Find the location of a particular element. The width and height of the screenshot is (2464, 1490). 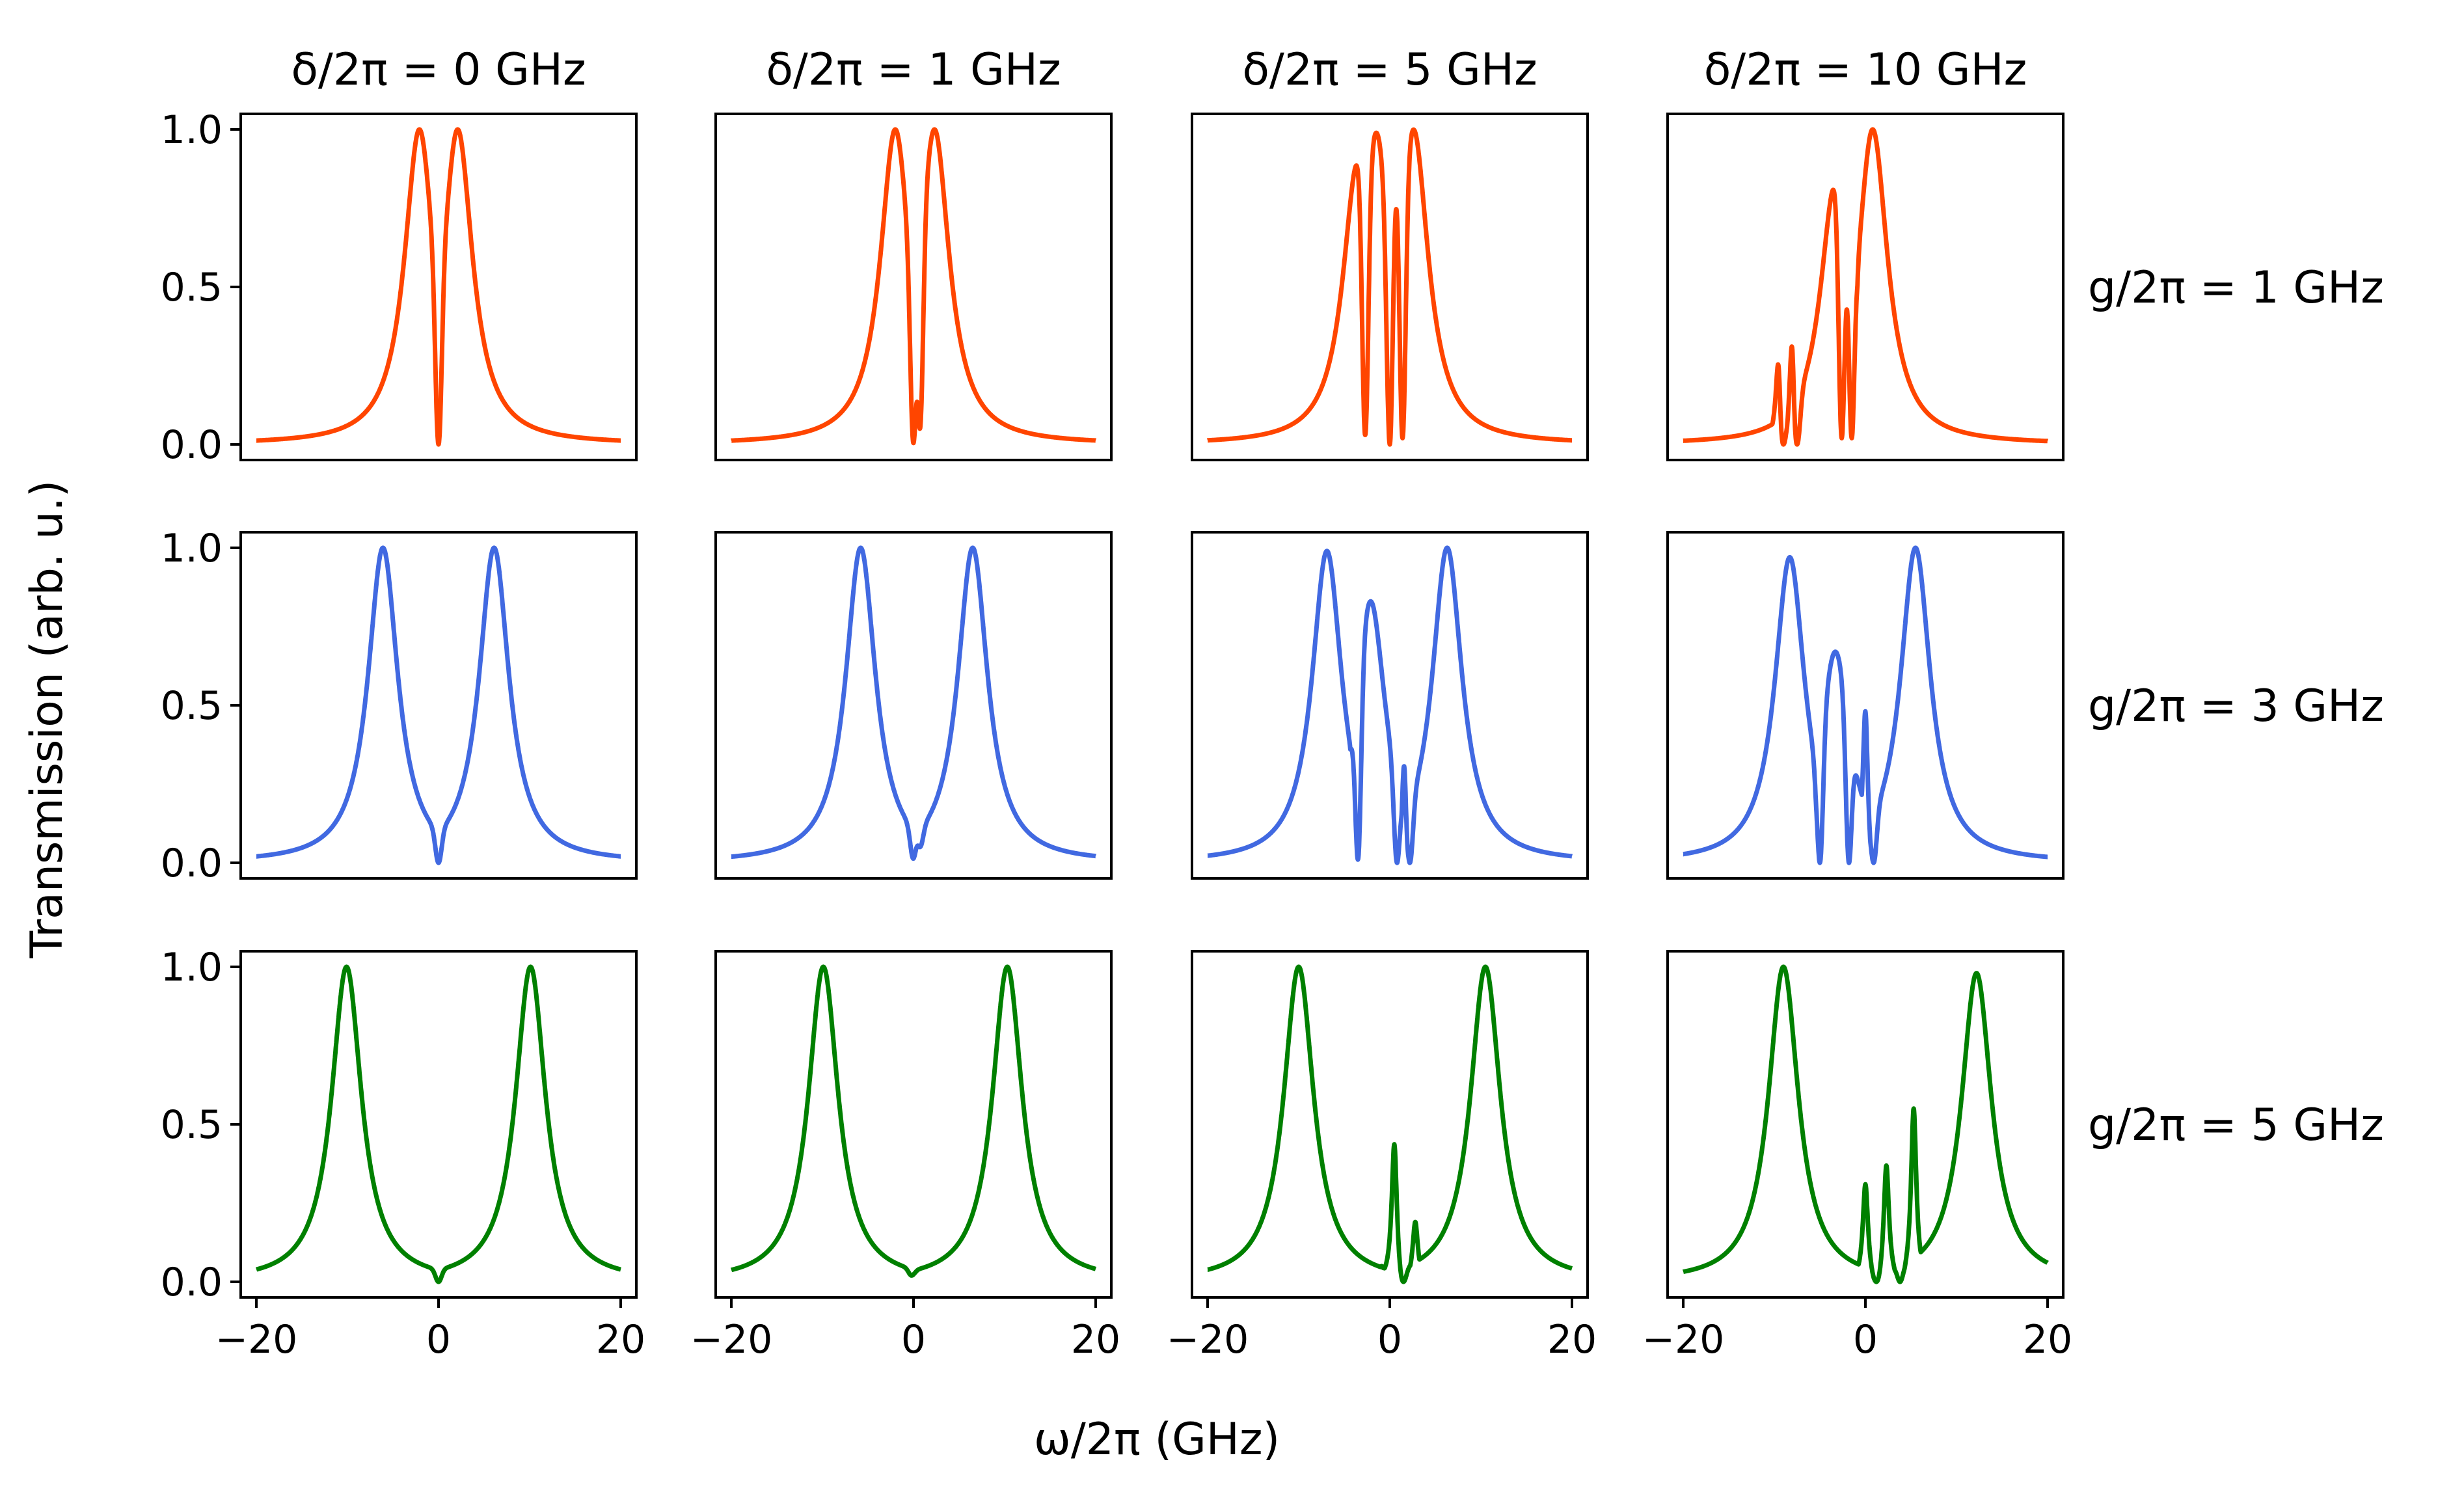

panel-g5_d0: 0.0 0.5 1.0 −20 0 20 is located at coordinates (403, 1153).